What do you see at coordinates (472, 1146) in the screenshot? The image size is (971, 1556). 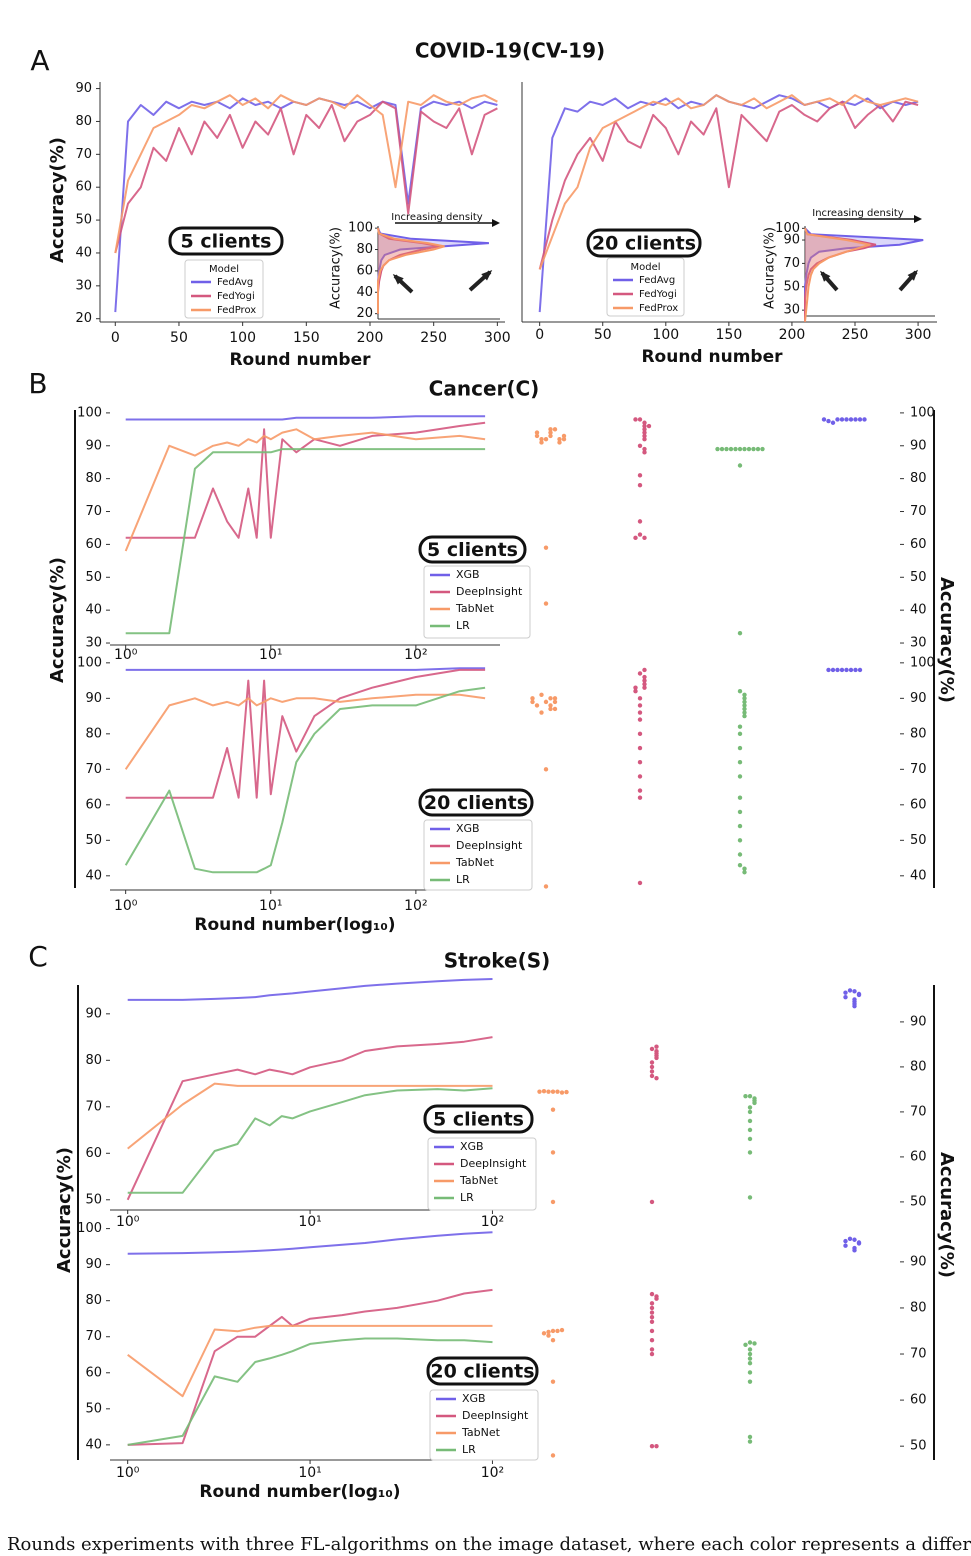 I see `legend-label: XGB` at bounding box center [472, 1146].